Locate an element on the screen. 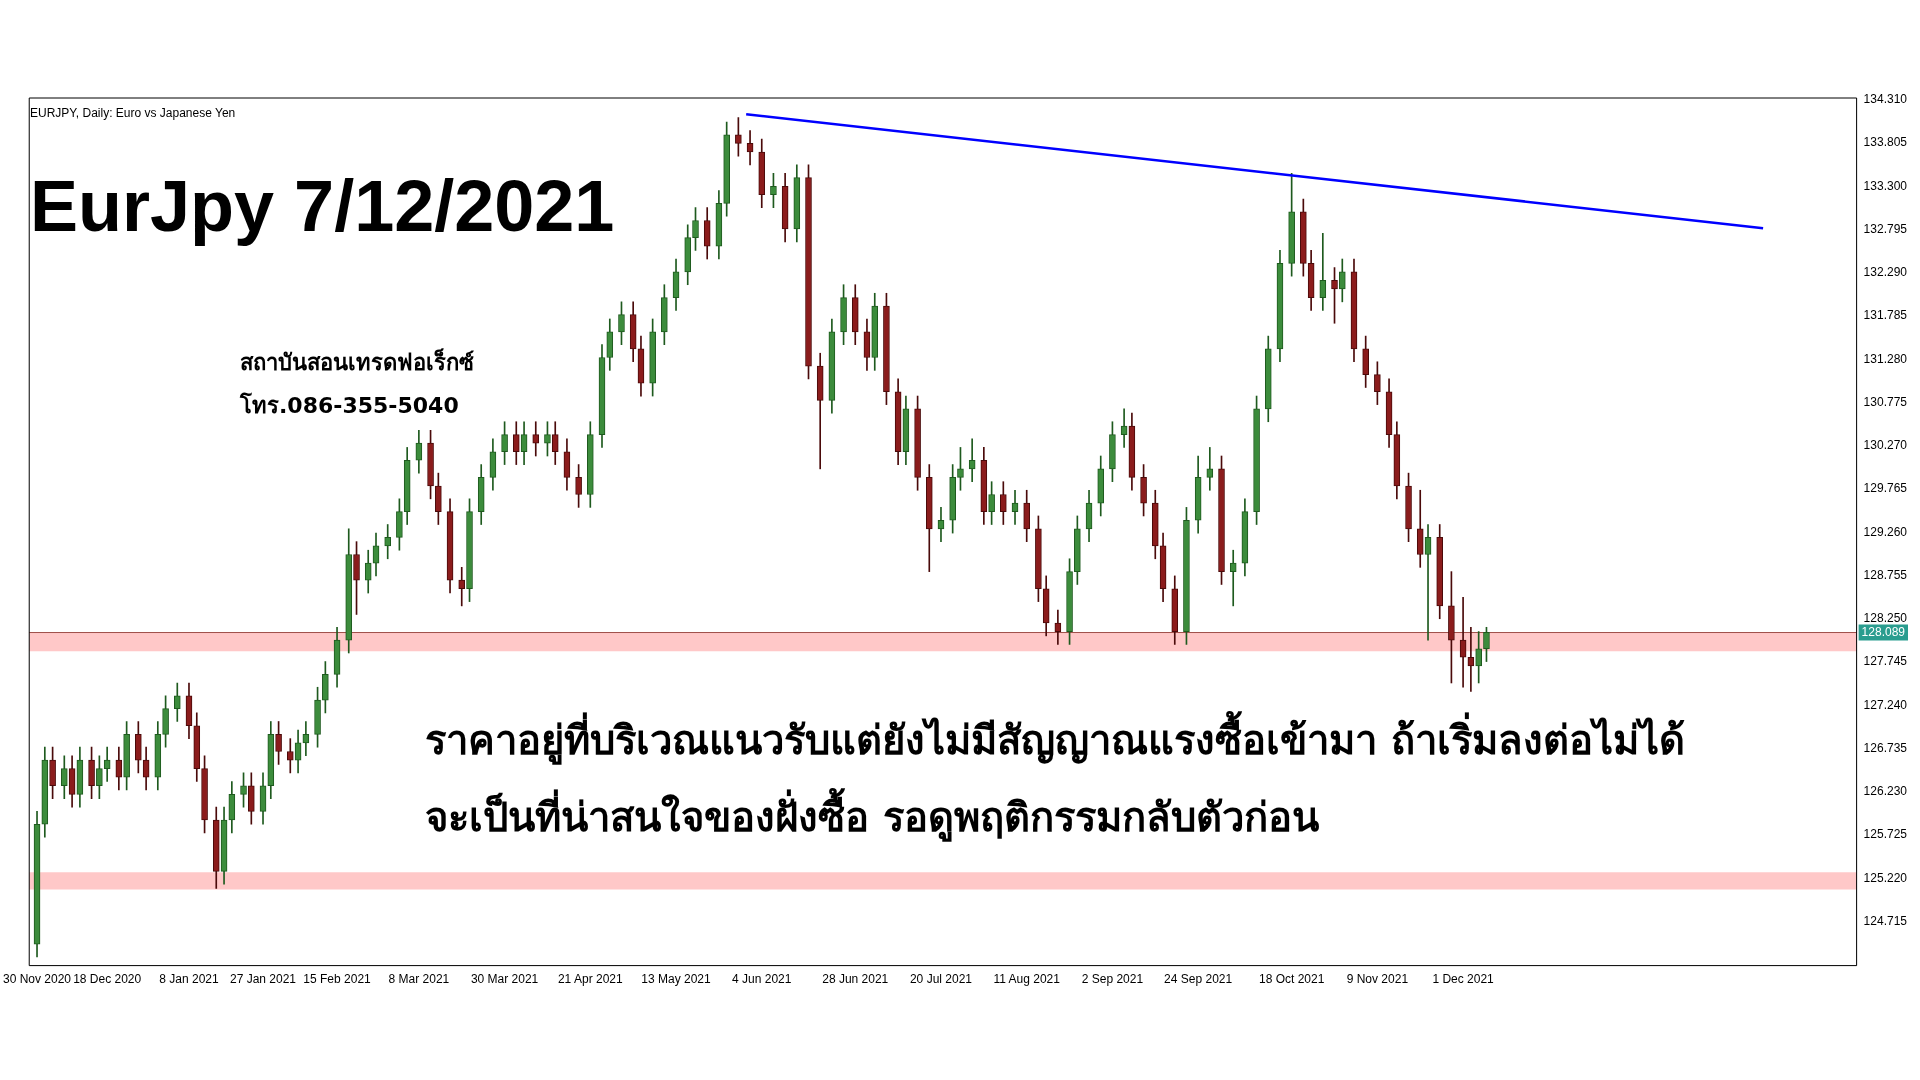  y-tick-label: 125.725 is located at coordinates (1885, 834).